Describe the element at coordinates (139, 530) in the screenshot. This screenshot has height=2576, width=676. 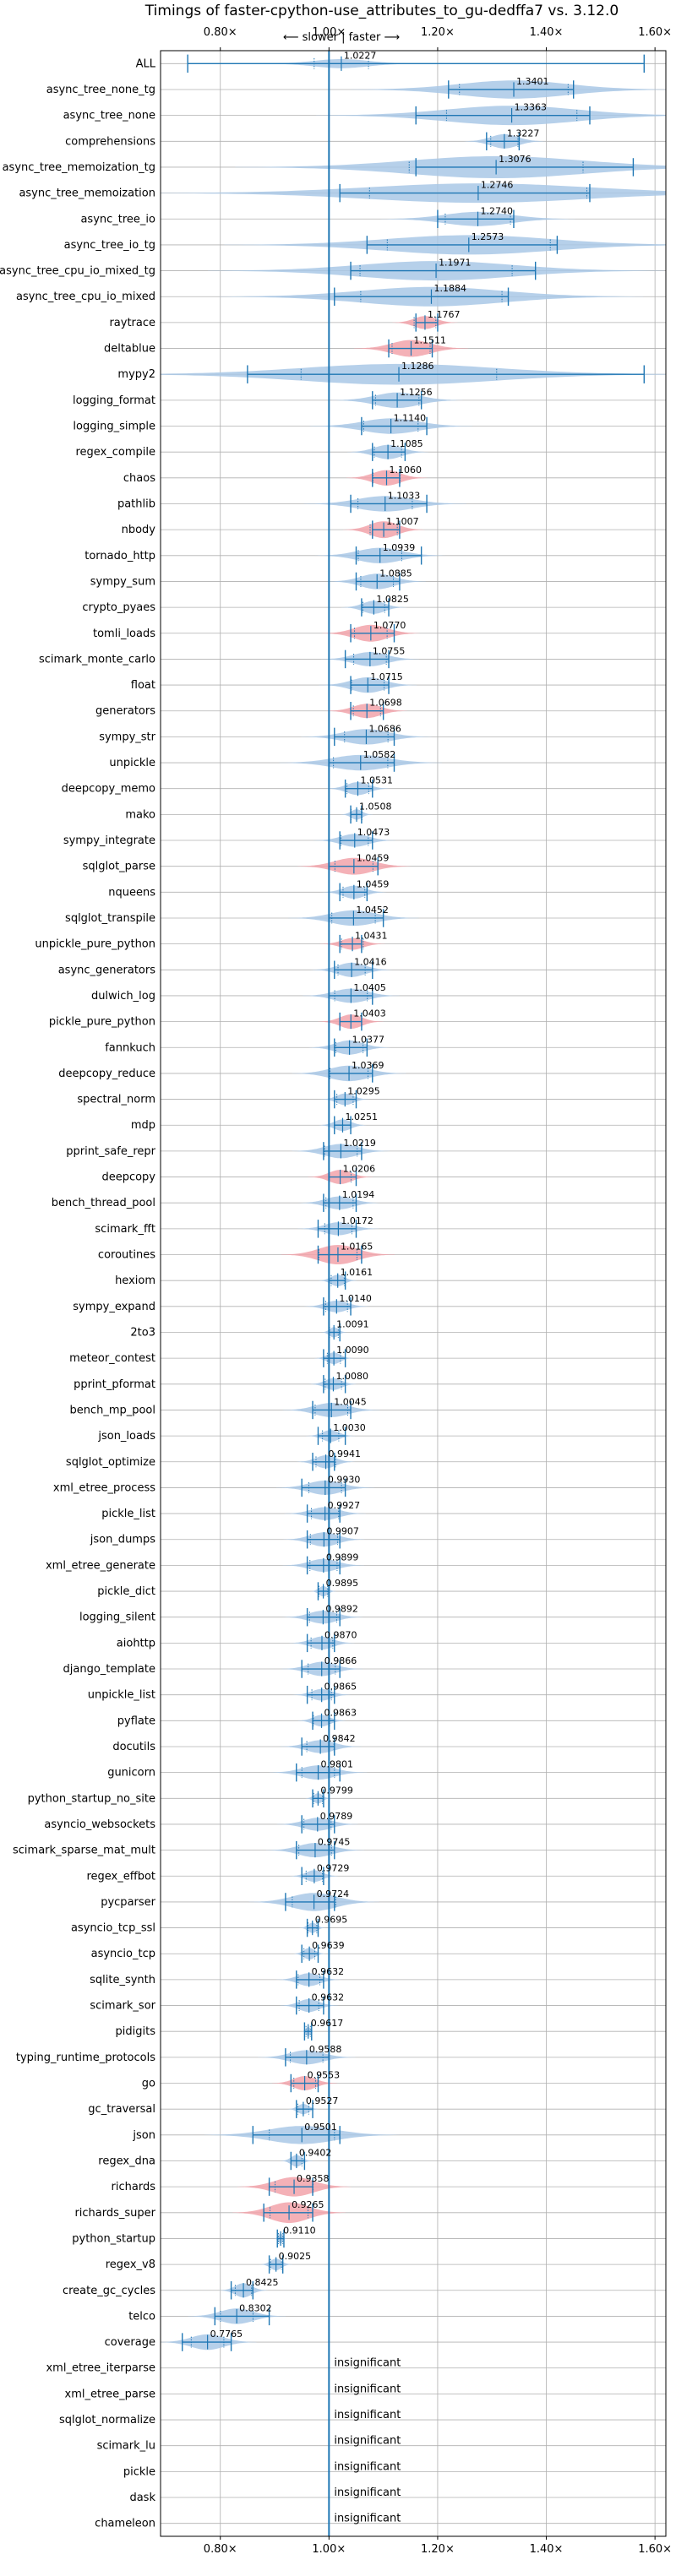
I see `category-label: nbody` at that location.